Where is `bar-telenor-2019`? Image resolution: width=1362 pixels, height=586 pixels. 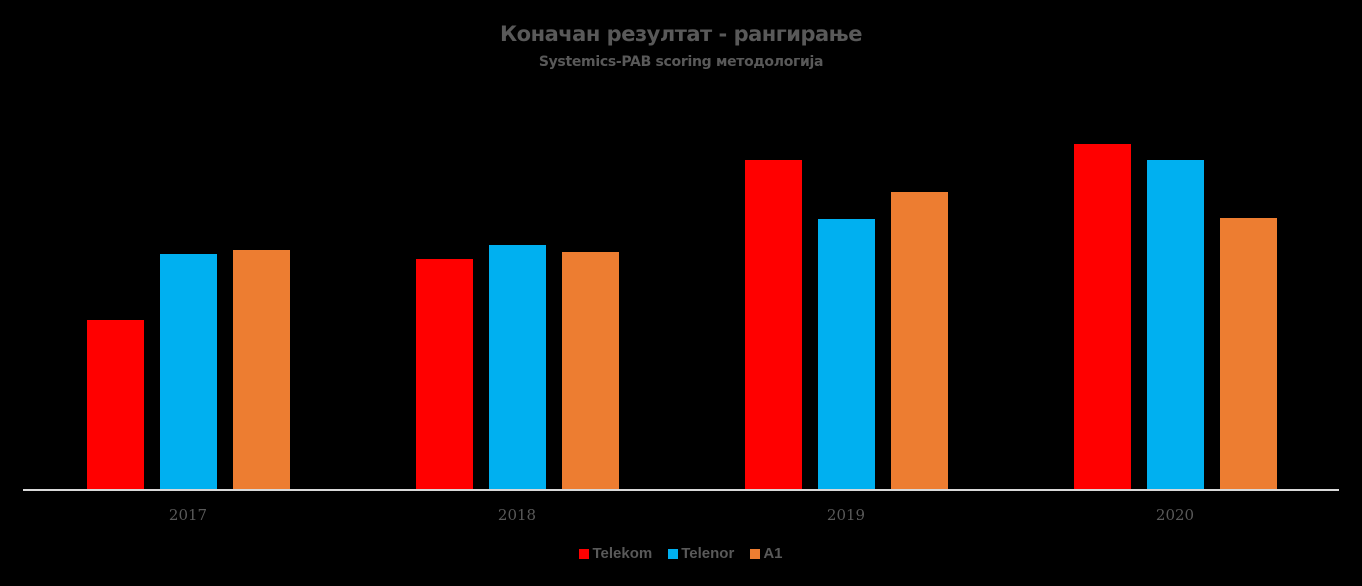 bar-telenor-2019 is located at coordinates (846, 354).